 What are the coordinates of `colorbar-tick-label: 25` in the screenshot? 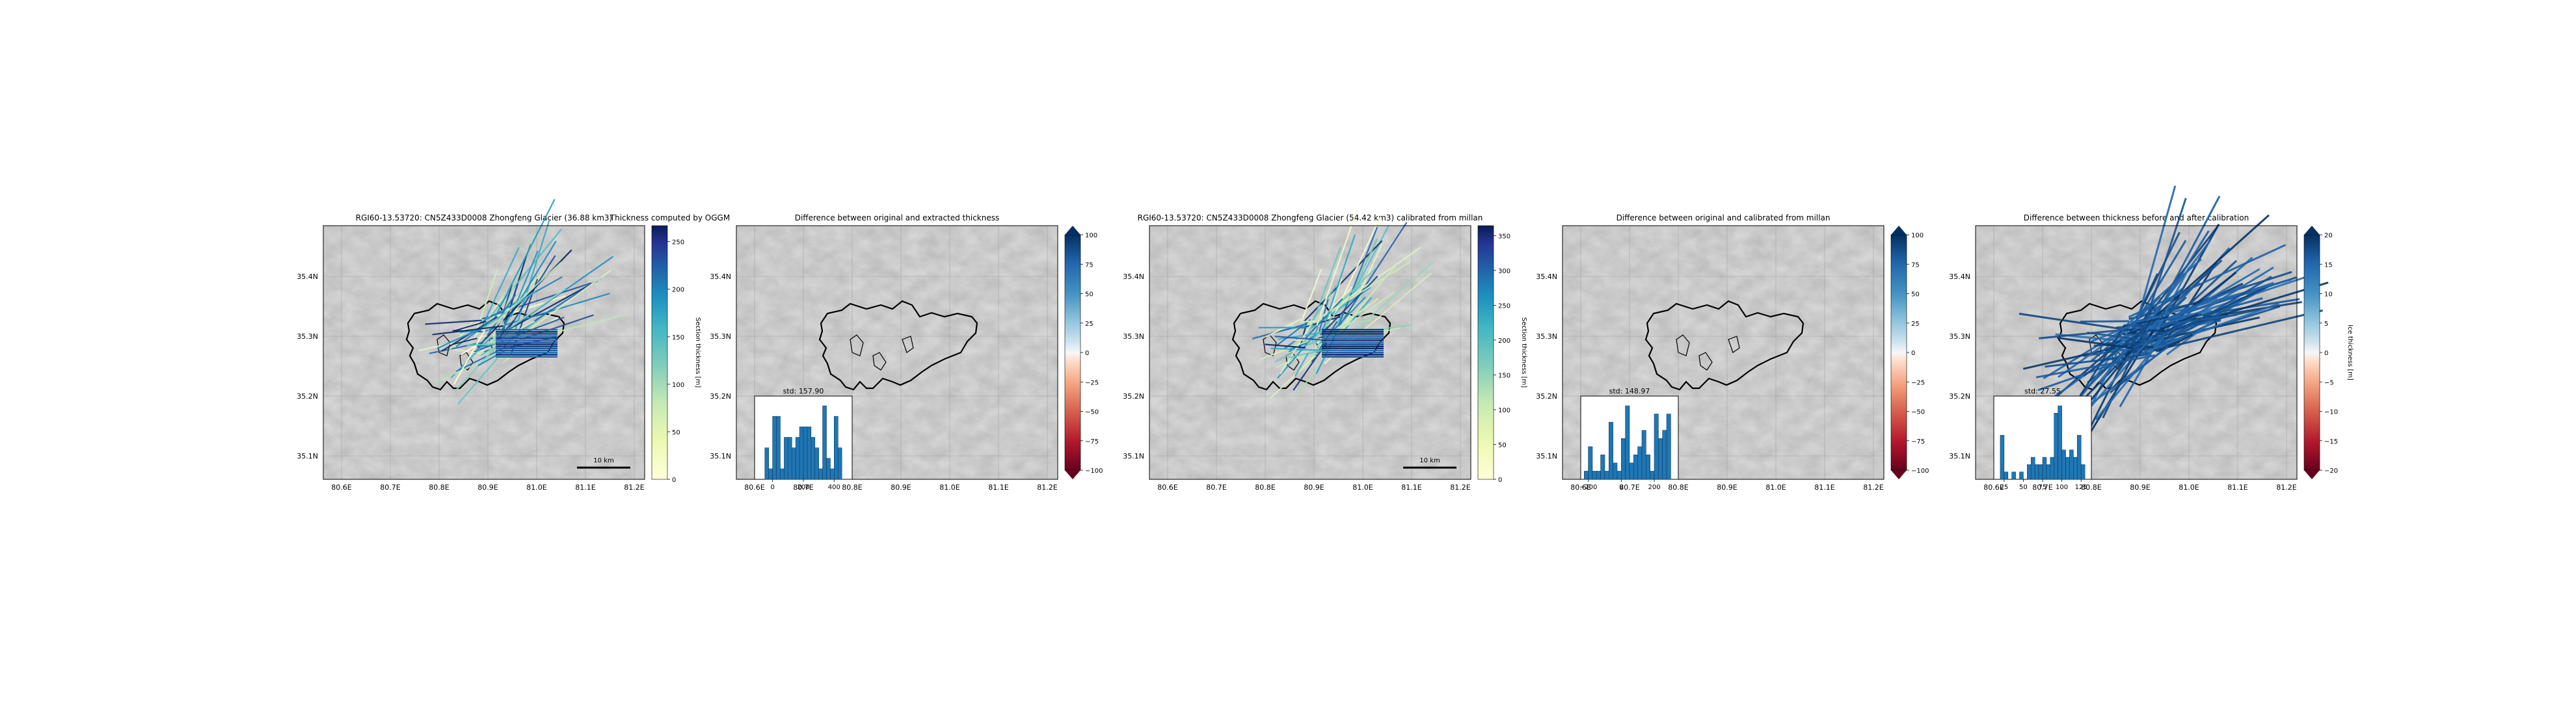 It's located at (1089, 324).